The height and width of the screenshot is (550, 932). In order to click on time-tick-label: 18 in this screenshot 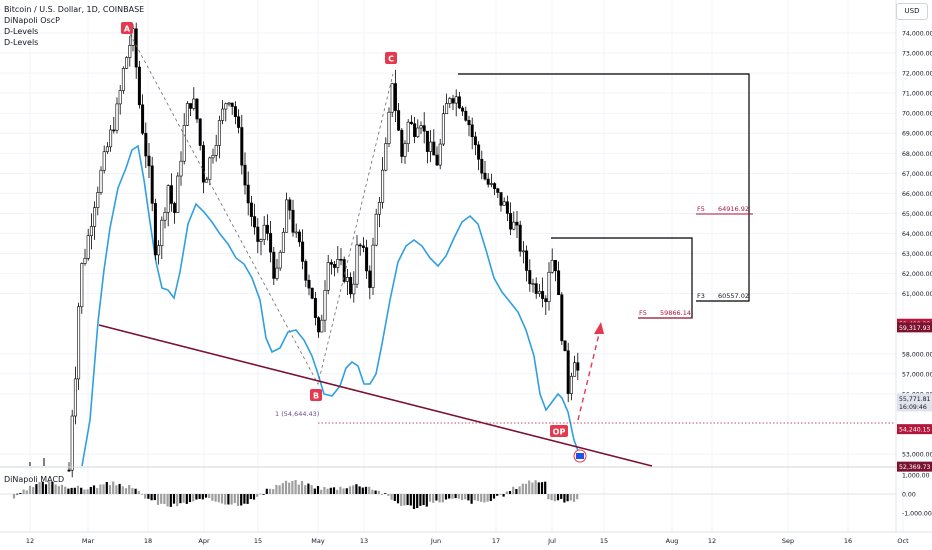, I will do `click(148, 541)`.